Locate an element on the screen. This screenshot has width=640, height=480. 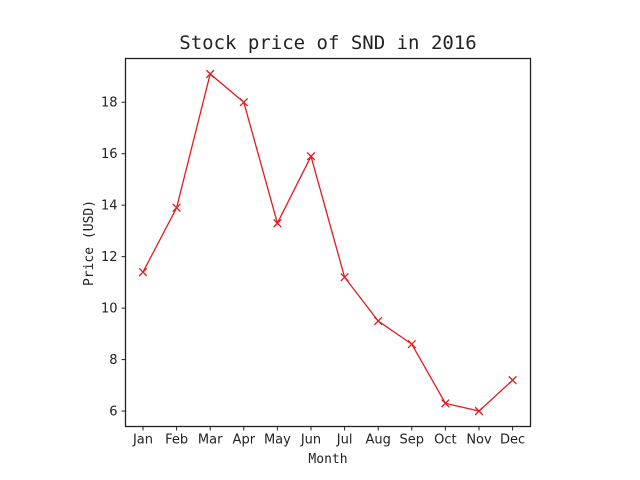
x-tick-label: Jan is located at coordinates (142, 440).